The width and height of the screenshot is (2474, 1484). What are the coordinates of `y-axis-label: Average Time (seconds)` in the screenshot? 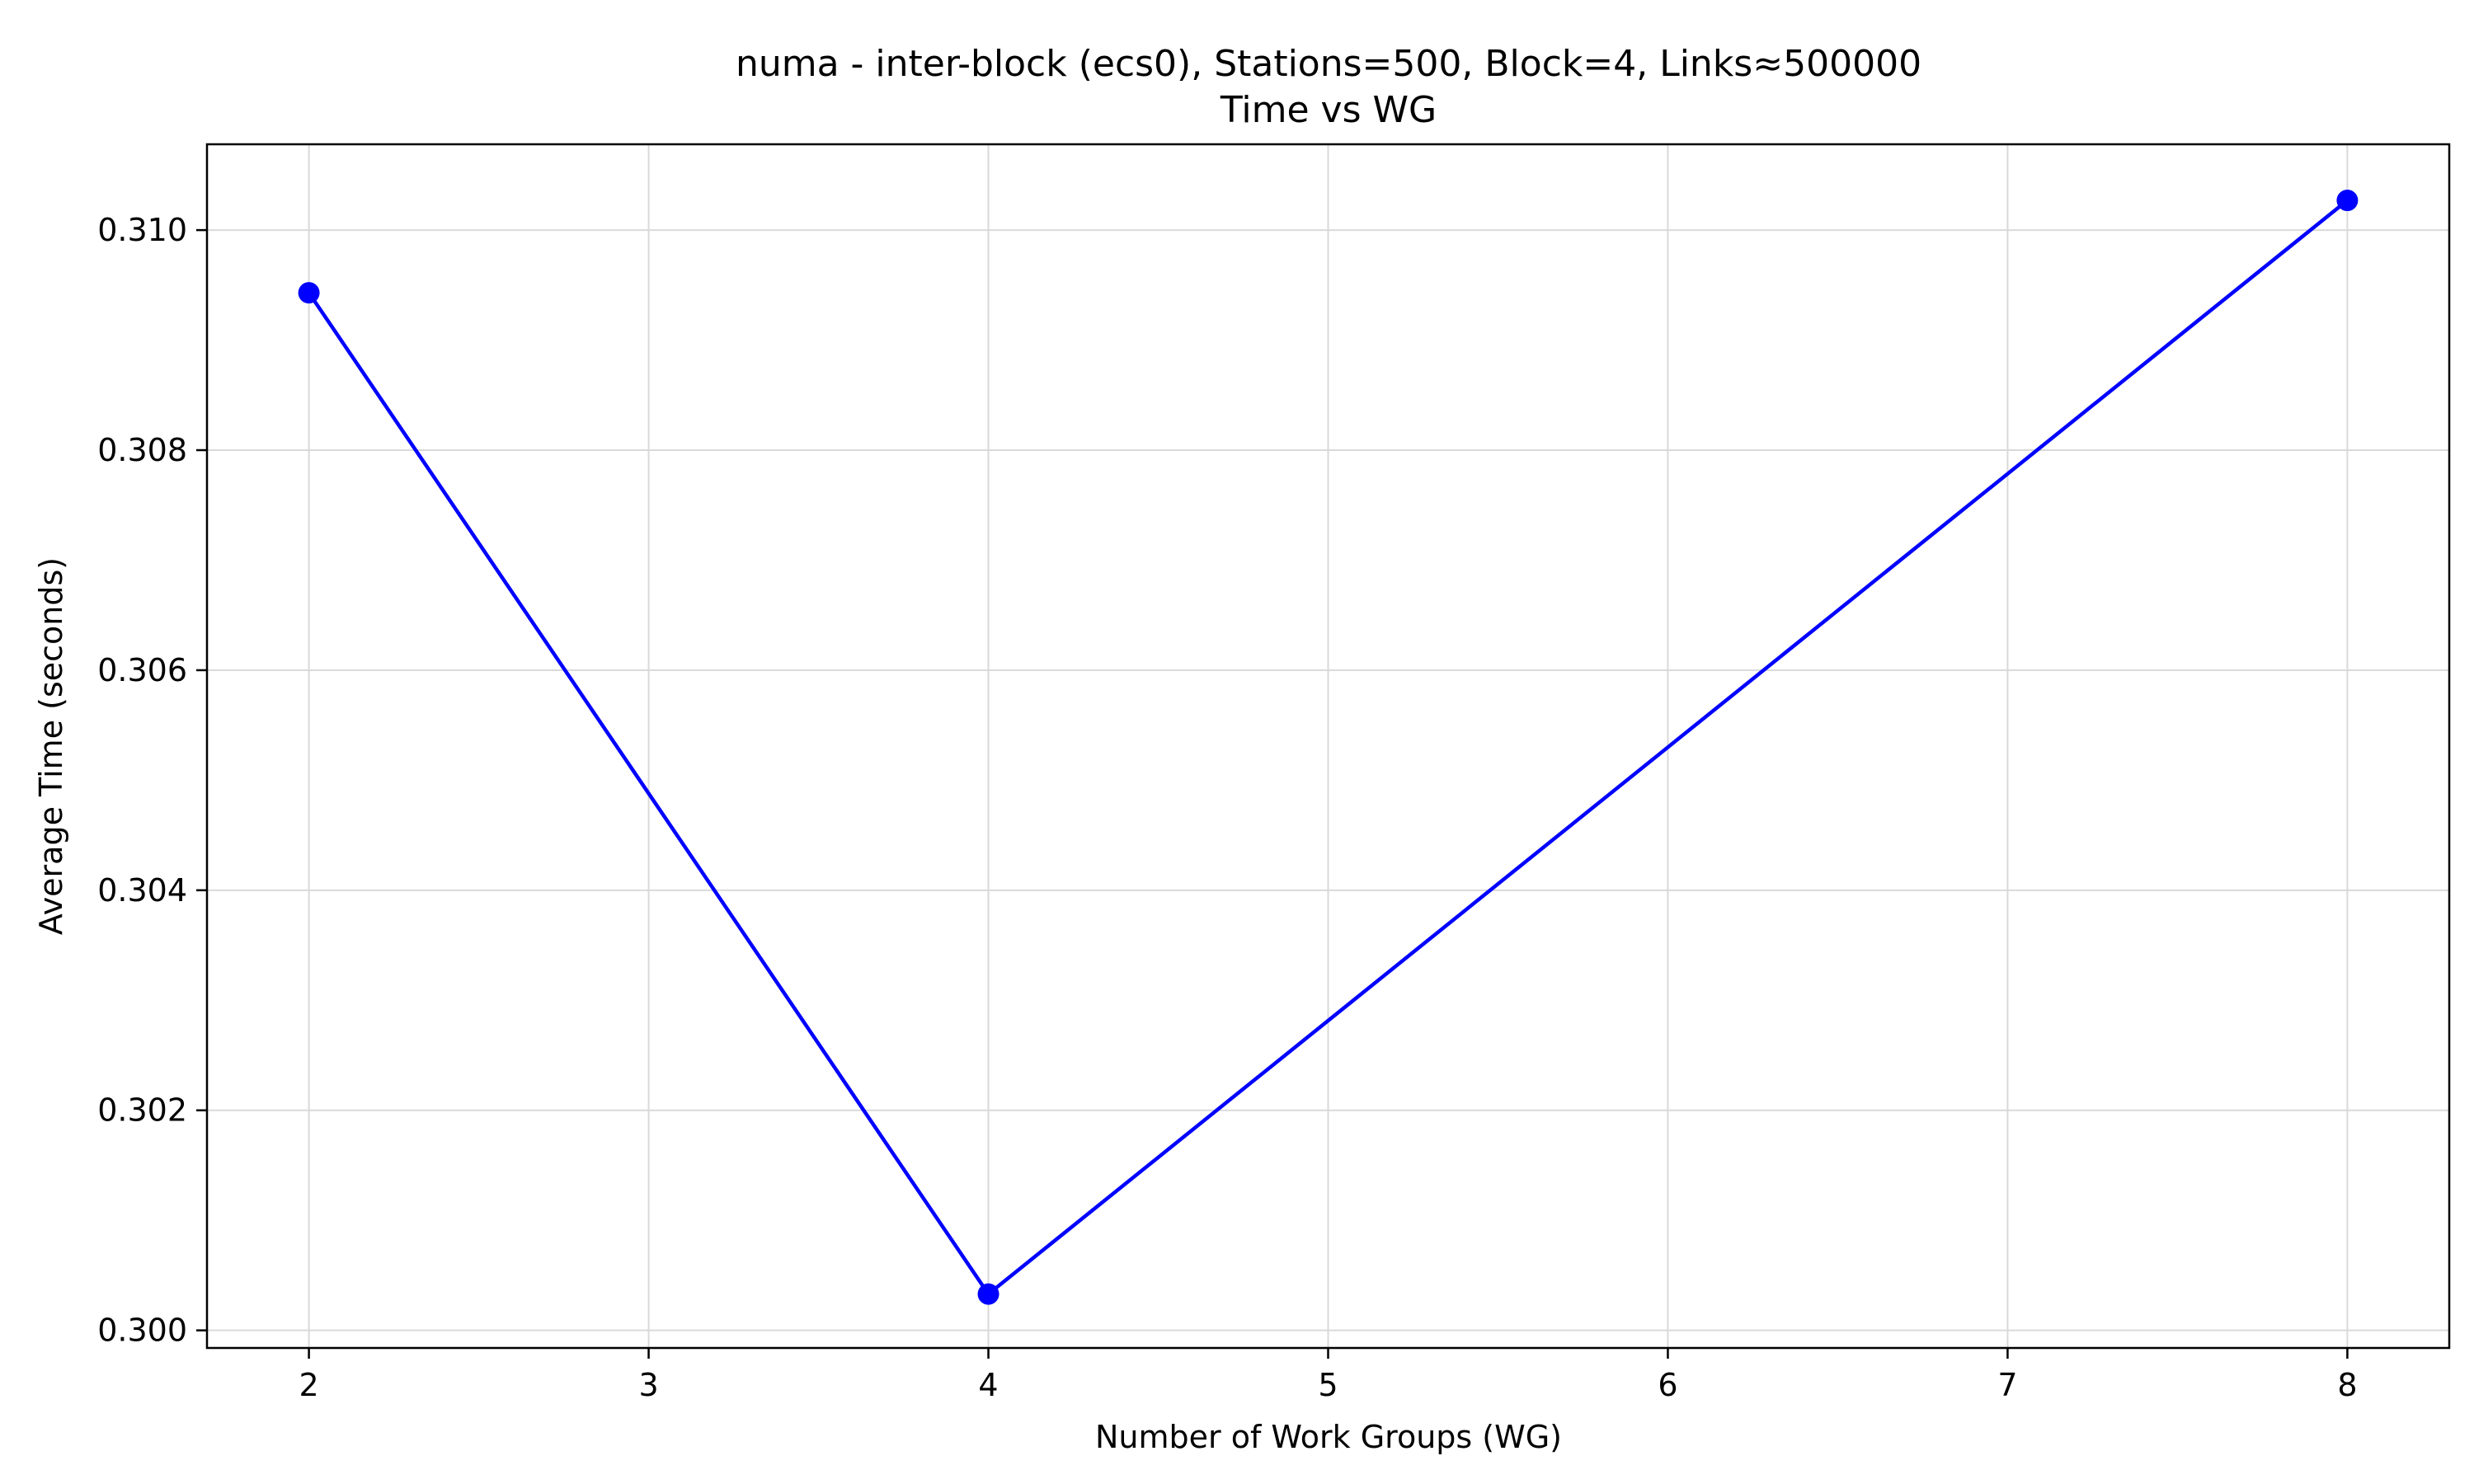 It's located at (51, 746).